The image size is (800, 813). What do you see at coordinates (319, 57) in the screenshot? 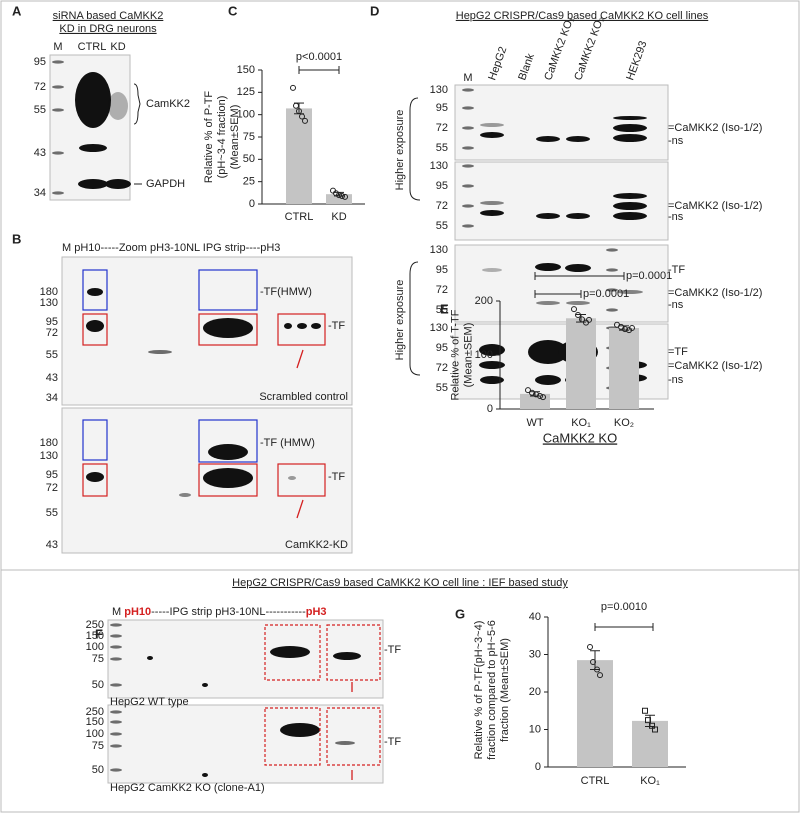
I see `annotation: p<0.0001` at bounding box center [319, 57].